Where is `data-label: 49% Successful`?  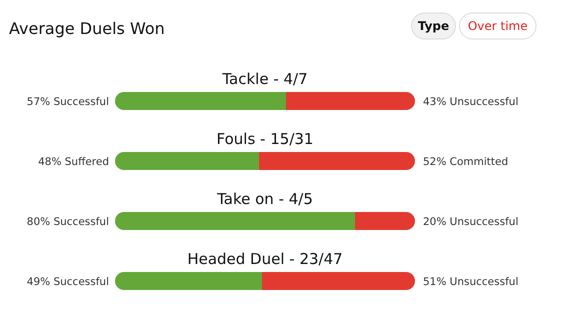 data-label: 49% Successful is located at coordinates (67, 282).